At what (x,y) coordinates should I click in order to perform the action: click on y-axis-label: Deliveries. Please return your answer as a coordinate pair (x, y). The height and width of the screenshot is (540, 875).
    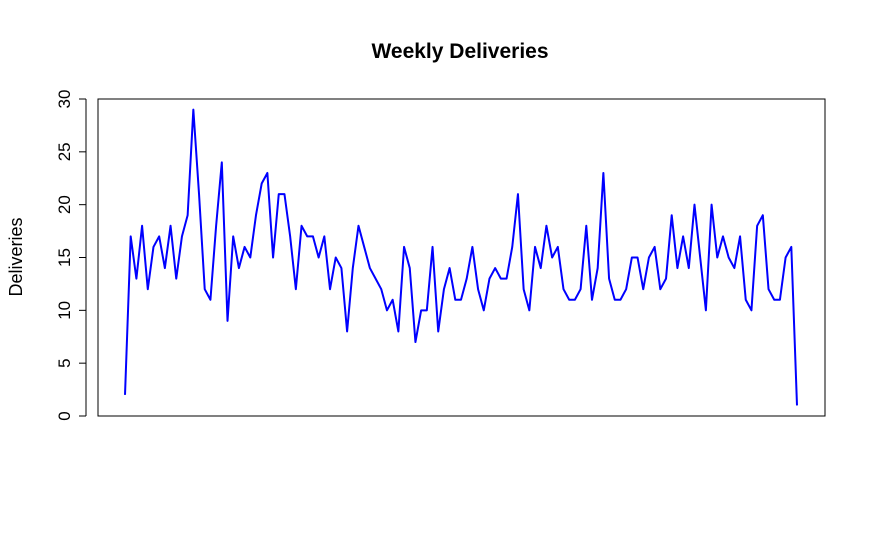
    Looking at the image, I should click on (16, 256).